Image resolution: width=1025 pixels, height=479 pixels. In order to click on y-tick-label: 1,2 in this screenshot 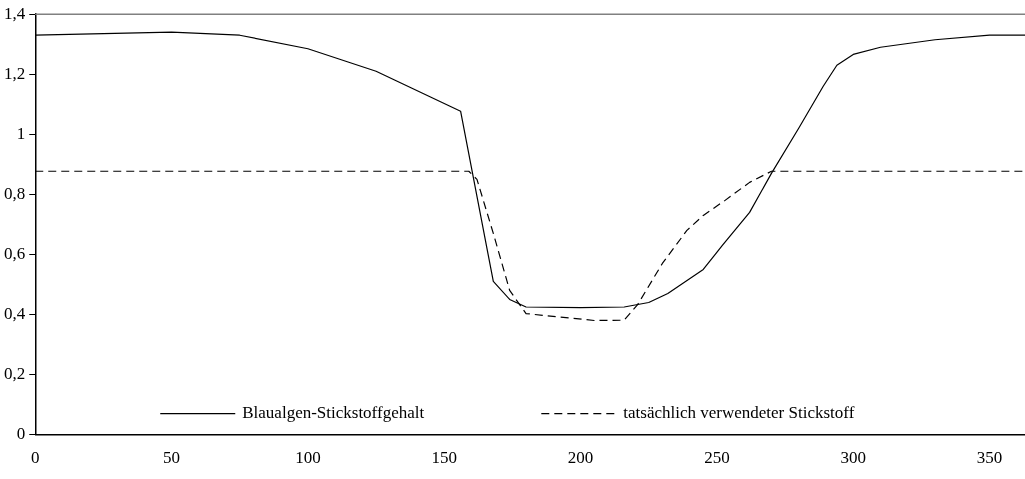, I will do `click(15, 73)`.